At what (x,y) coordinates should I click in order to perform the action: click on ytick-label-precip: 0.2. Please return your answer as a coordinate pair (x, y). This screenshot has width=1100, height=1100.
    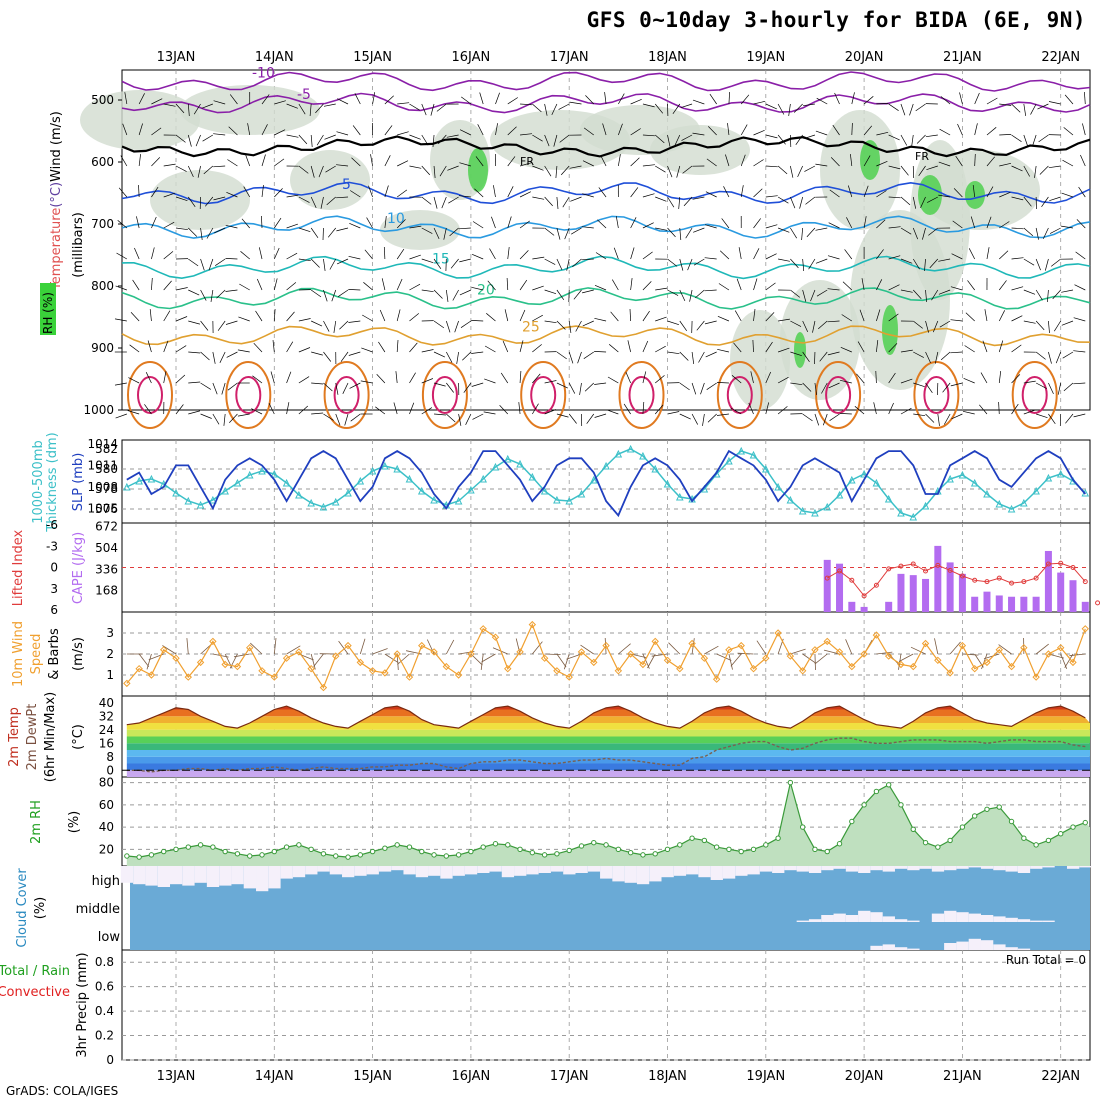
    Looking at the image, I should click on (104, 1036).